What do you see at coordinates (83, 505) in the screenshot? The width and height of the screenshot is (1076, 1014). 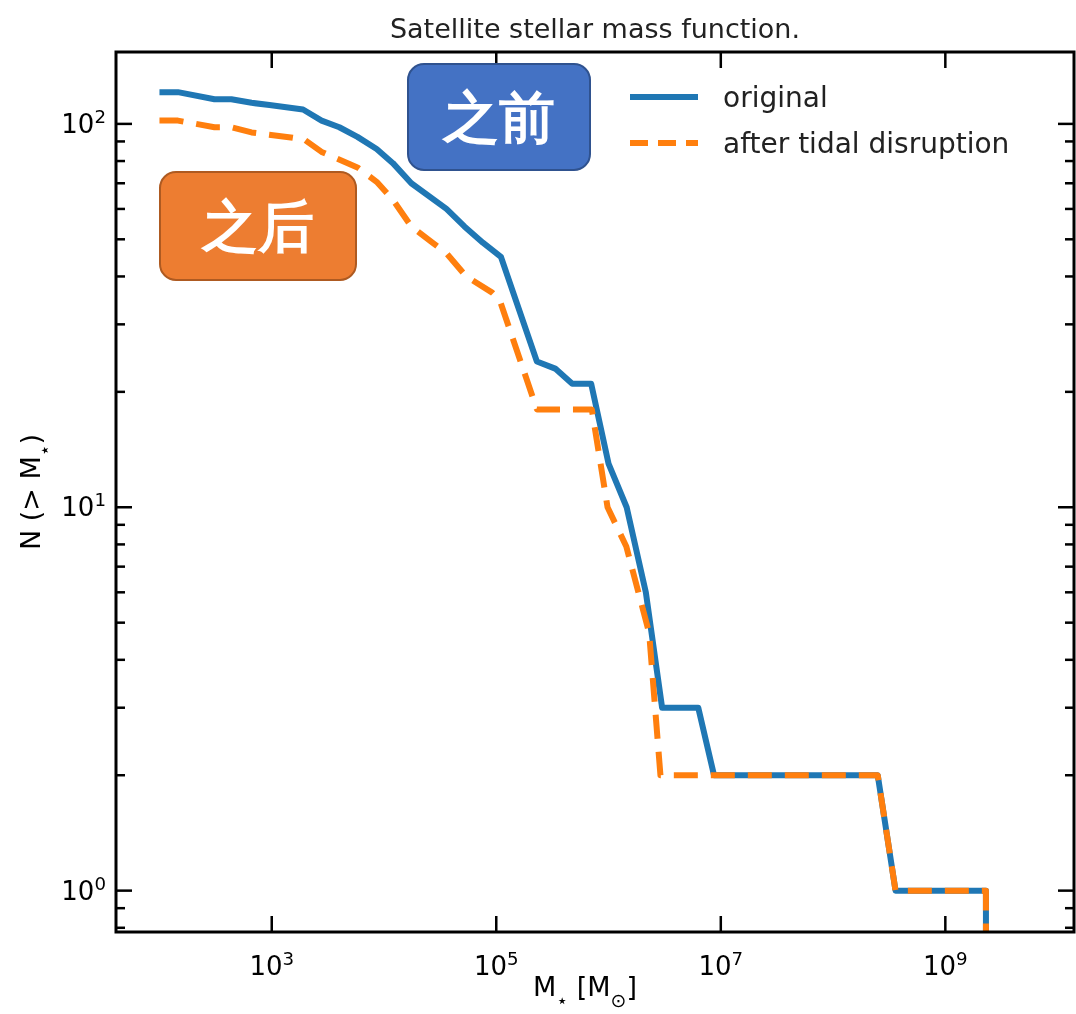 I see `y-tick-label: 10$^{1}$` at bounding box center [83, 505].